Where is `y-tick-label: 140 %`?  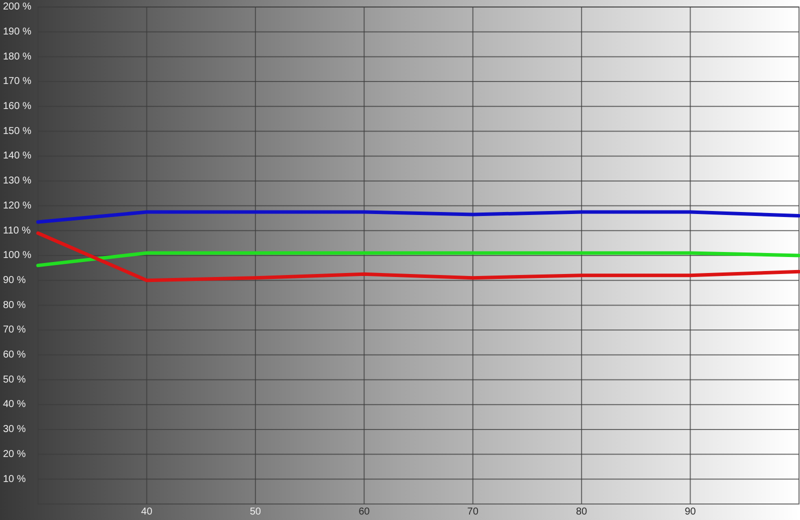 y-tick-label: 140 % is located at coordinates (17, 156).